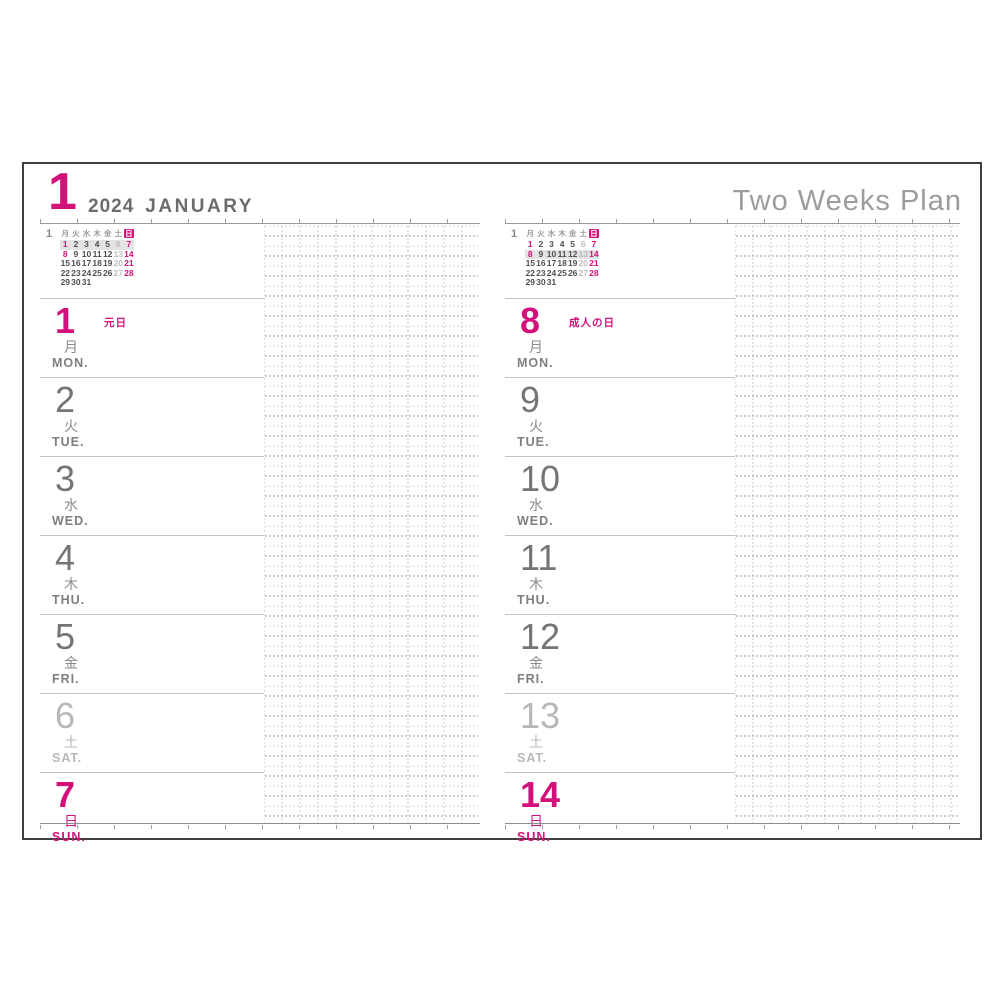 The width and height of the screenshot is (1000, 1000). I want to click on minical-day-cell: 15, so click(65, 263).